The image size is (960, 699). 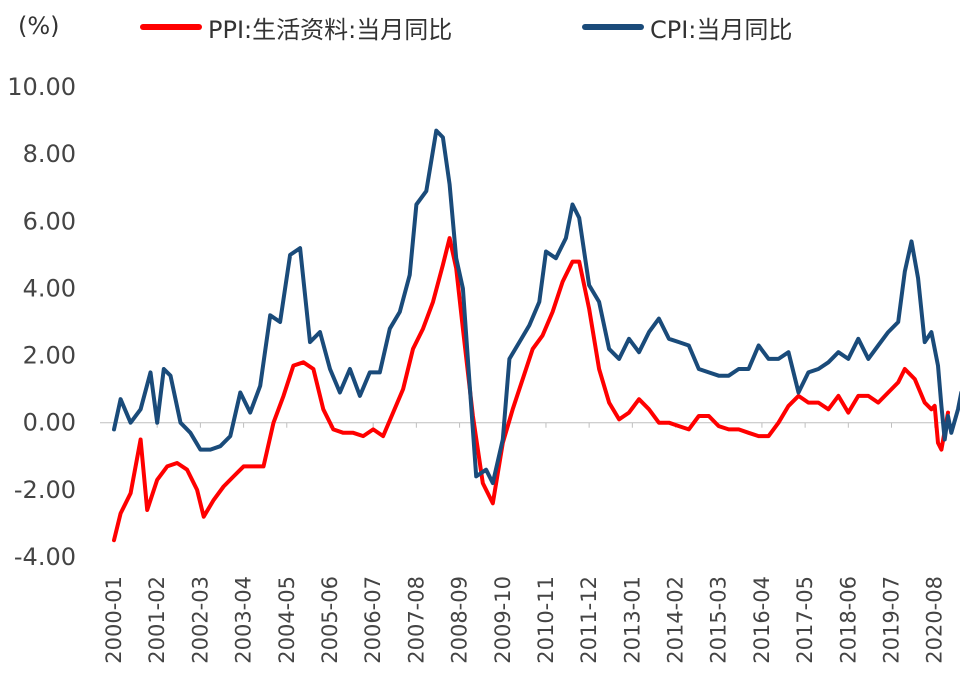 I want to click on legend-item-cpi: CPI:当月同比, so click(x=687, y=28).